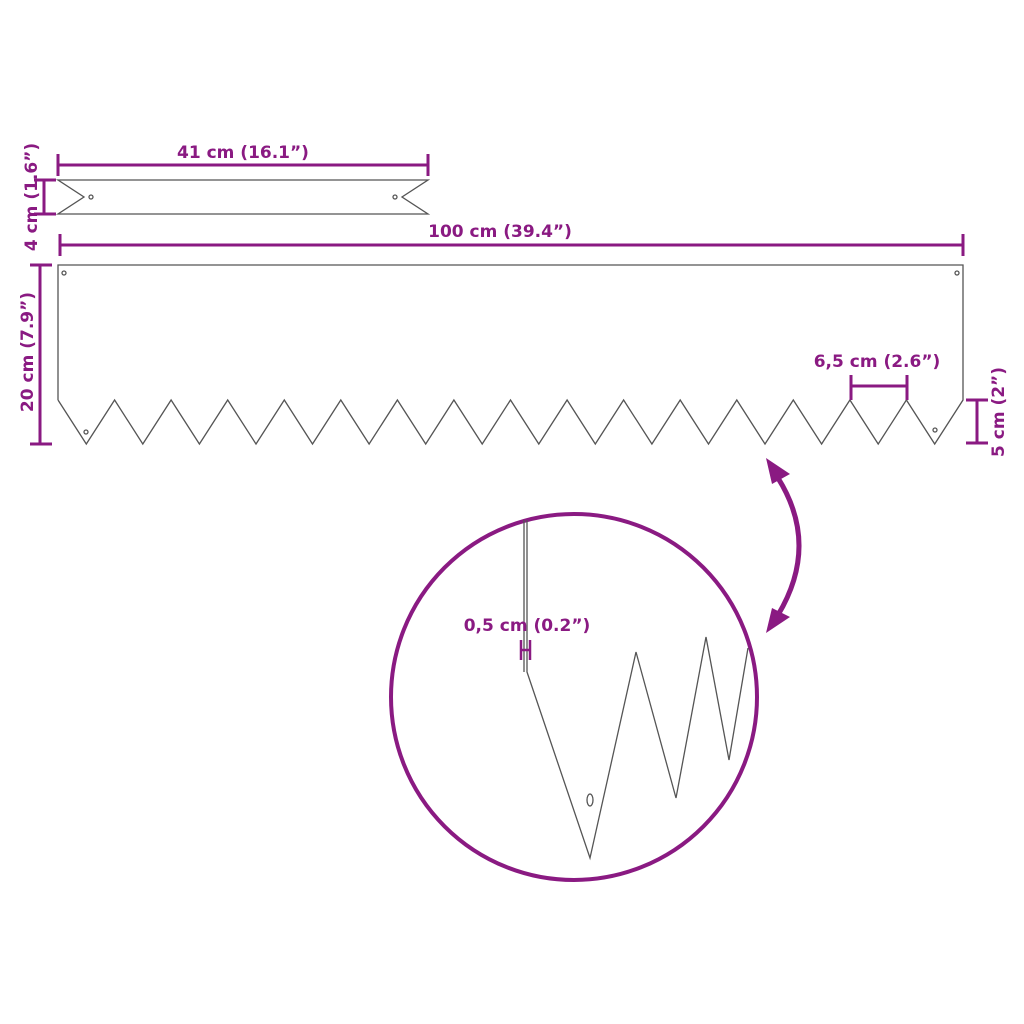  I want to click on panel-height-label: 20 cm (7.9”), so click(28, 352).